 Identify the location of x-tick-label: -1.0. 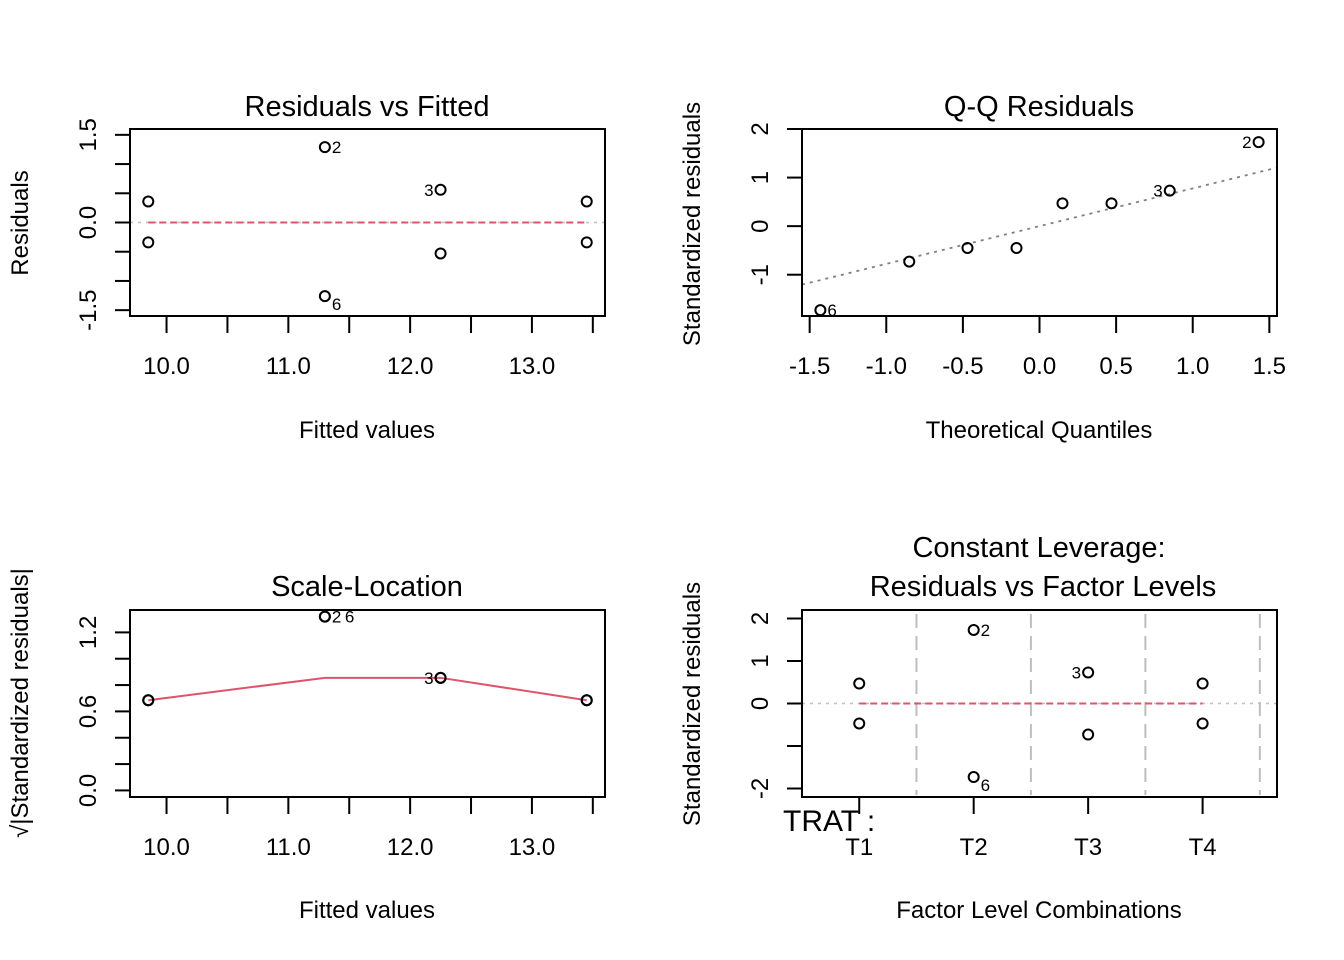
(886, 366).